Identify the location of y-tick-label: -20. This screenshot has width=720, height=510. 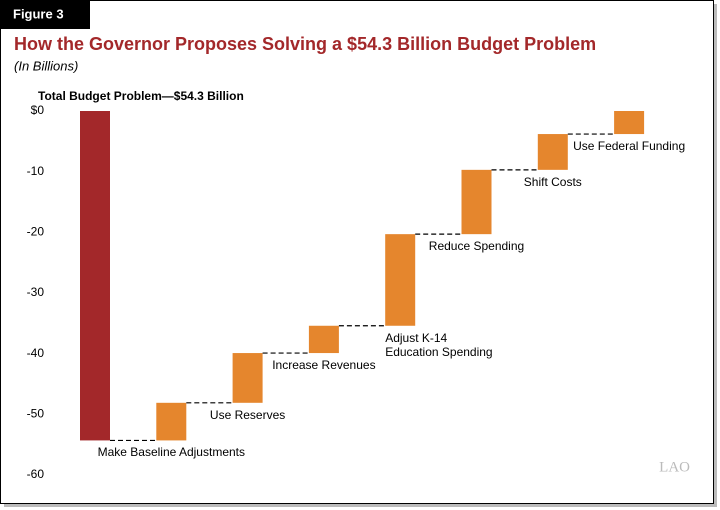
(36, 232).